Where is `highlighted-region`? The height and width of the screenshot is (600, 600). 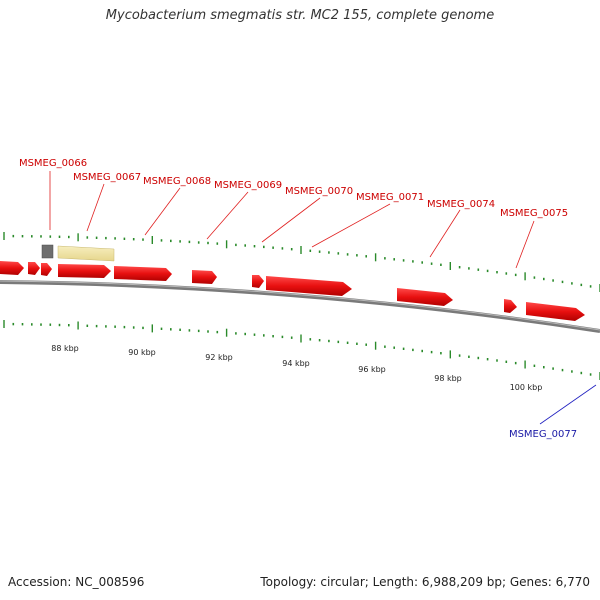
highlighted-region is located at coordinates (86, 253).